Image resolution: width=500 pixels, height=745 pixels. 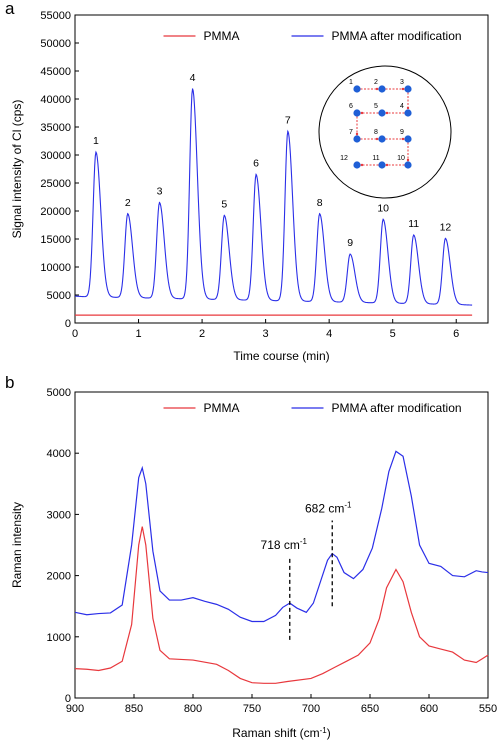 I want to click on x-tick-label: 650, so click(x=370, y=709).